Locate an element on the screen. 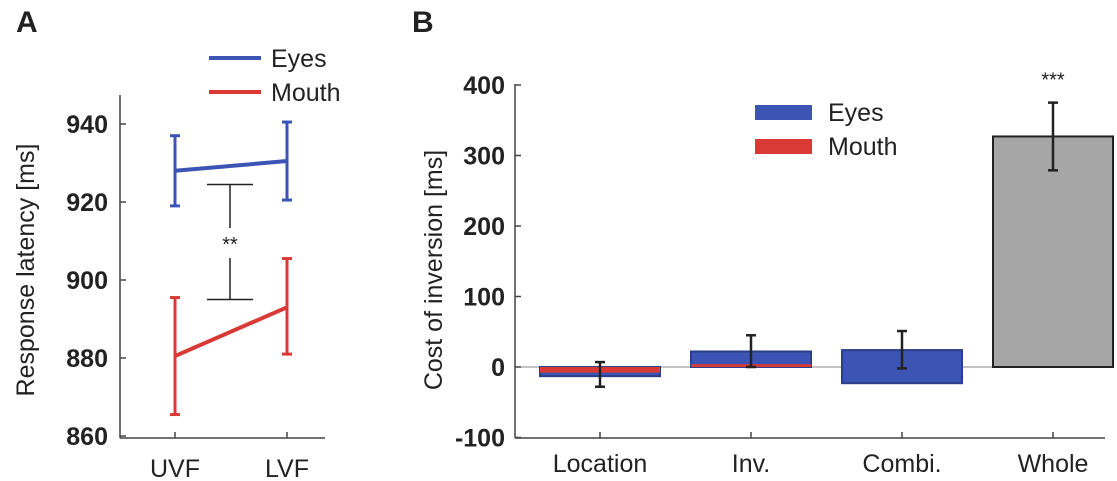 The image size is (1117, 481). panel-b-y-axis-label: Cost of inversion [ms] is located at coordinates (434, 270).